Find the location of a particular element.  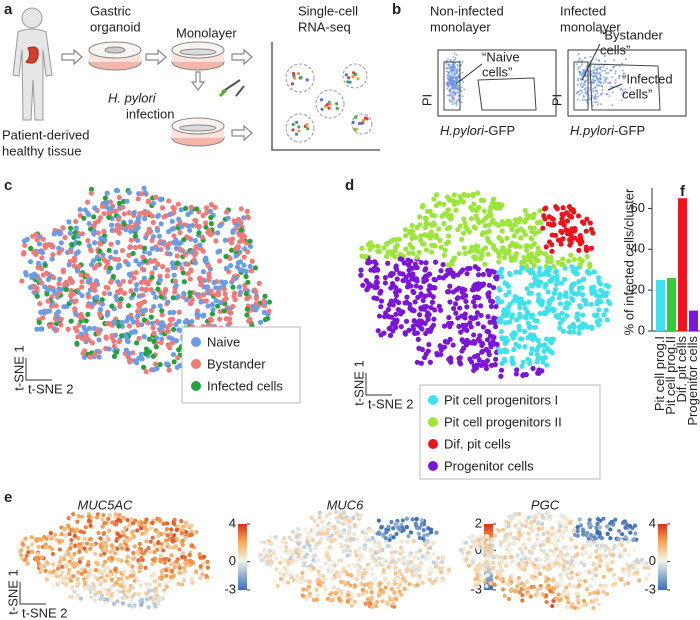

legend-label: Naive is located at coordinates (223, 341).